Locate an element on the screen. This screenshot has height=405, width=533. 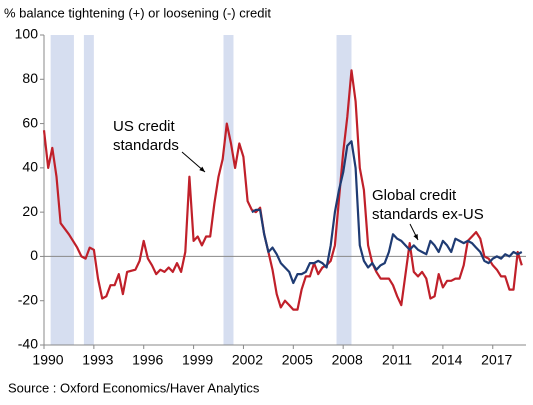
y-tick-label: -20 is located at coordinates (28, 299).